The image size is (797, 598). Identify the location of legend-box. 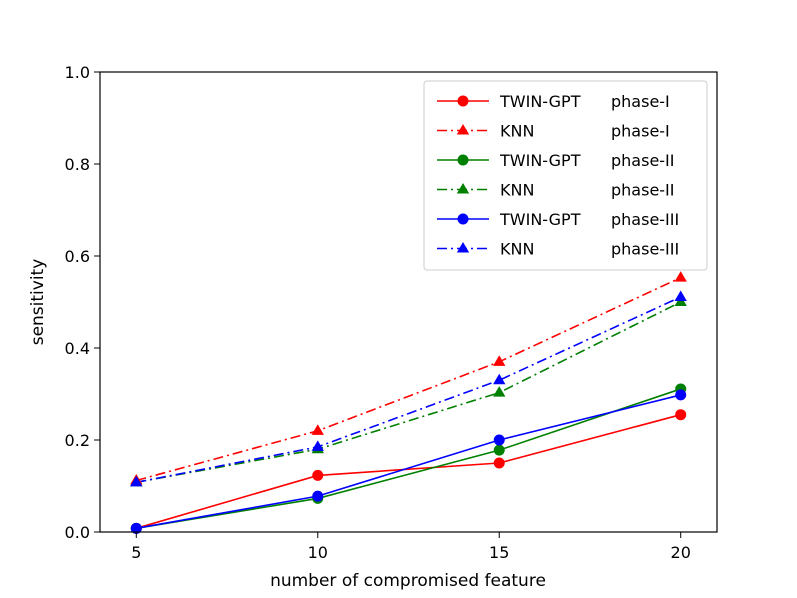
(565, 175).